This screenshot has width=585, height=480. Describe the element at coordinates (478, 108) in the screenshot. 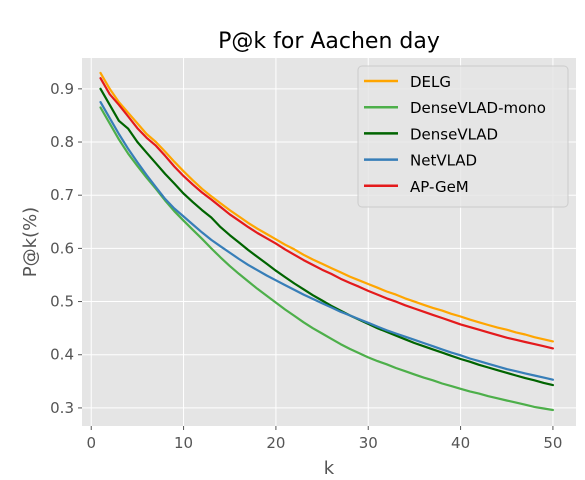

I see `legend-label: DenseVLAD-mono` at that location.